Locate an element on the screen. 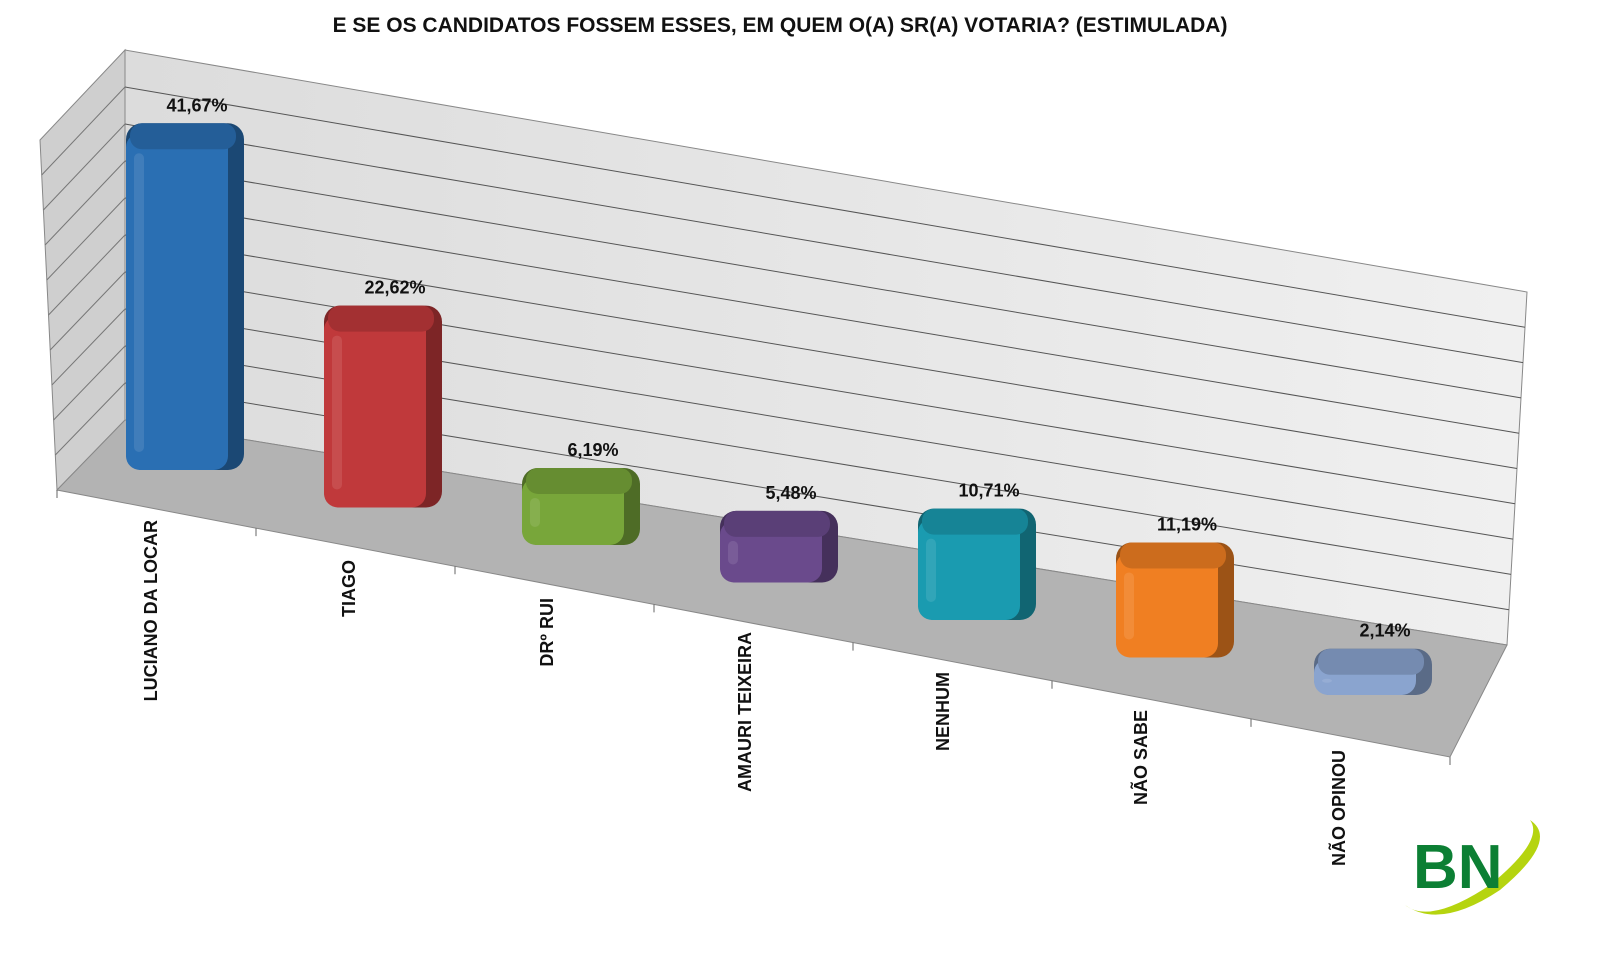  side-wall is located at coordinates (82, 270).